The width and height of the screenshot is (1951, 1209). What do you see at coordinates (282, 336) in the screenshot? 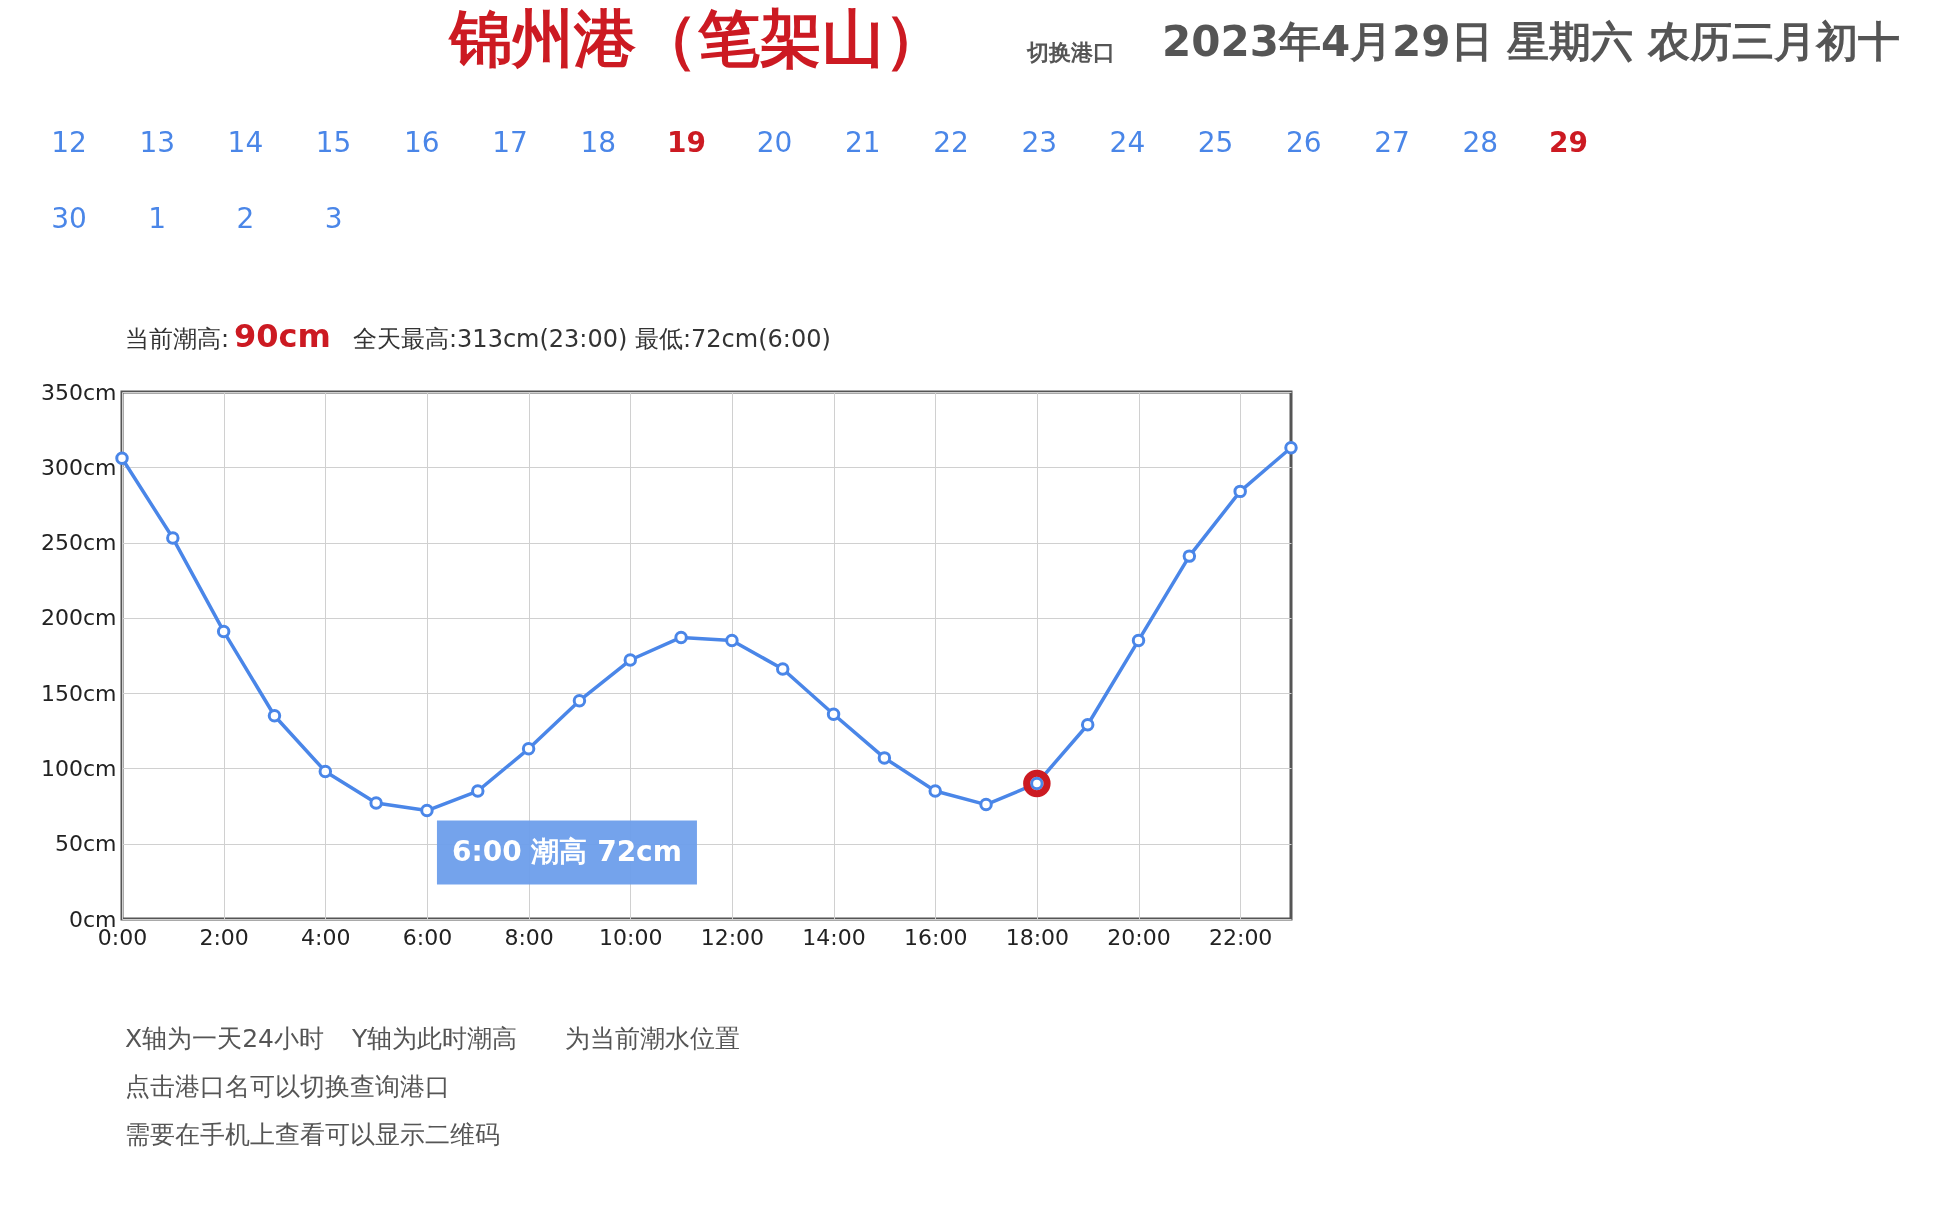
I see `text: 90cm` at bounding box center [282, 336].